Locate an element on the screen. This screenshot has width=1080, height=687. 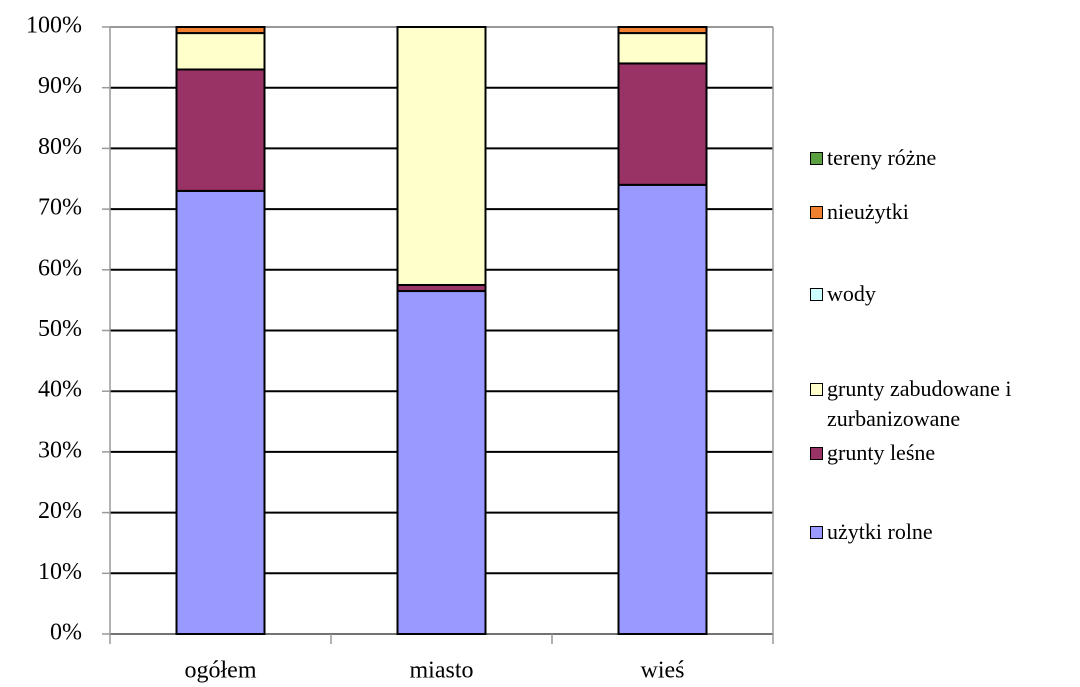
legend-item: nieużytki is located at coordinates (940, 212).